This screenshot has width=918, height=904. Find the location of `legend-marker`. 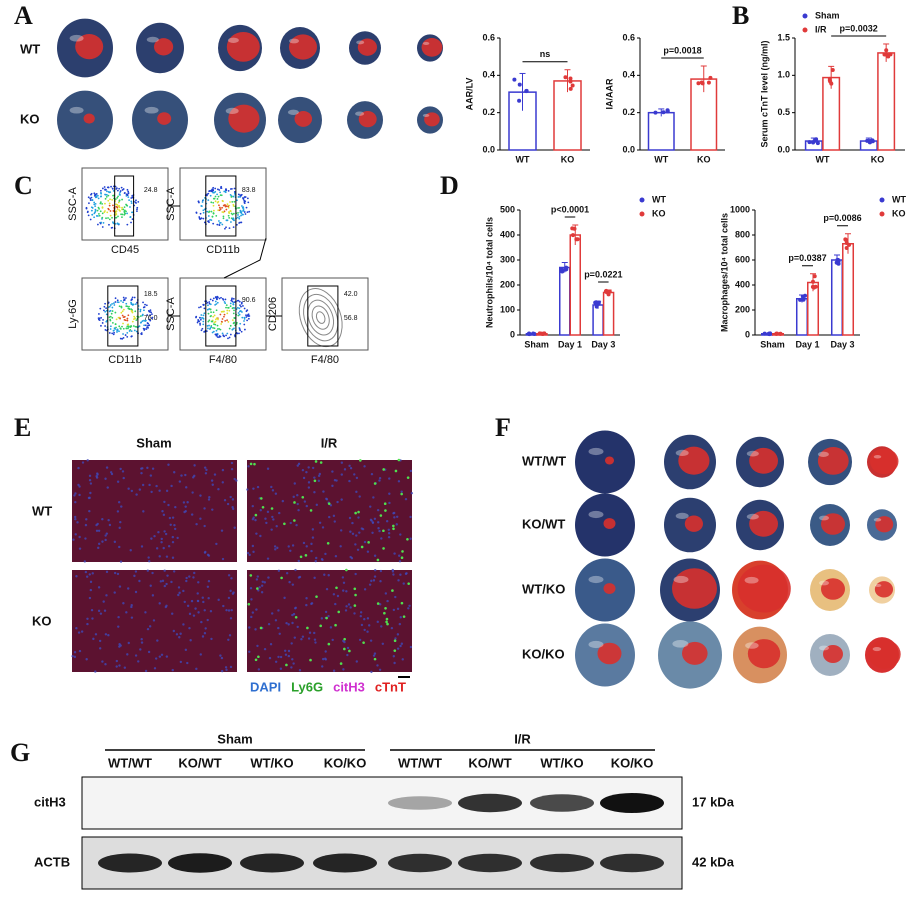

legend-marker is located at coordinates (642, 200).